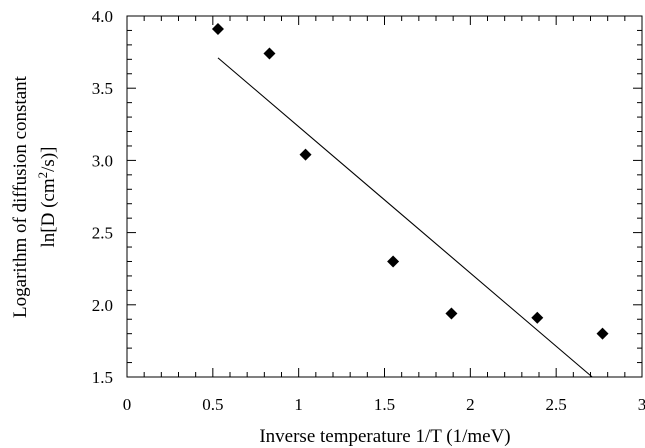 This screenshot has width=645, height=448. What do you see at coordinates (102, 377) in the screenshot?
I see `y-tick-label: 1.5` at bounding box center [102, 377].